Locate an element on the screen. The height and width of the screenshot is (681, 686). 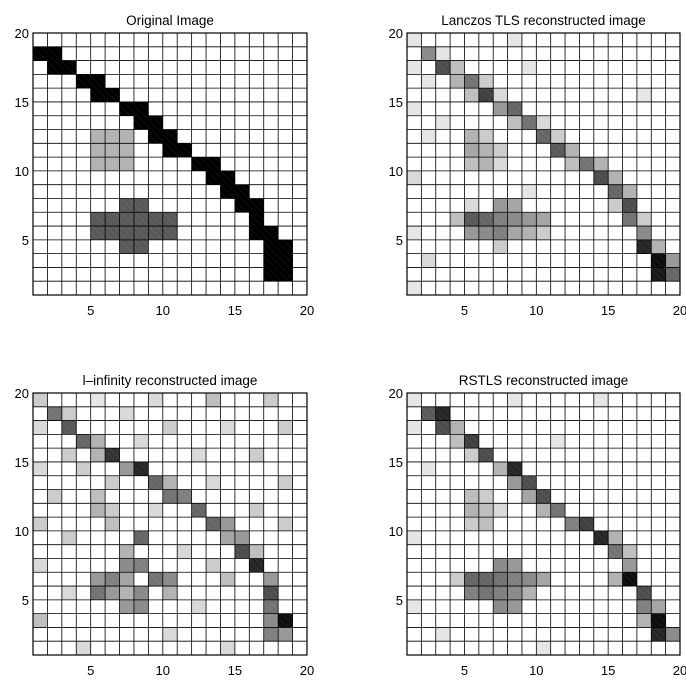
y-tick-label: 15 is located at coordinates (22, 462).